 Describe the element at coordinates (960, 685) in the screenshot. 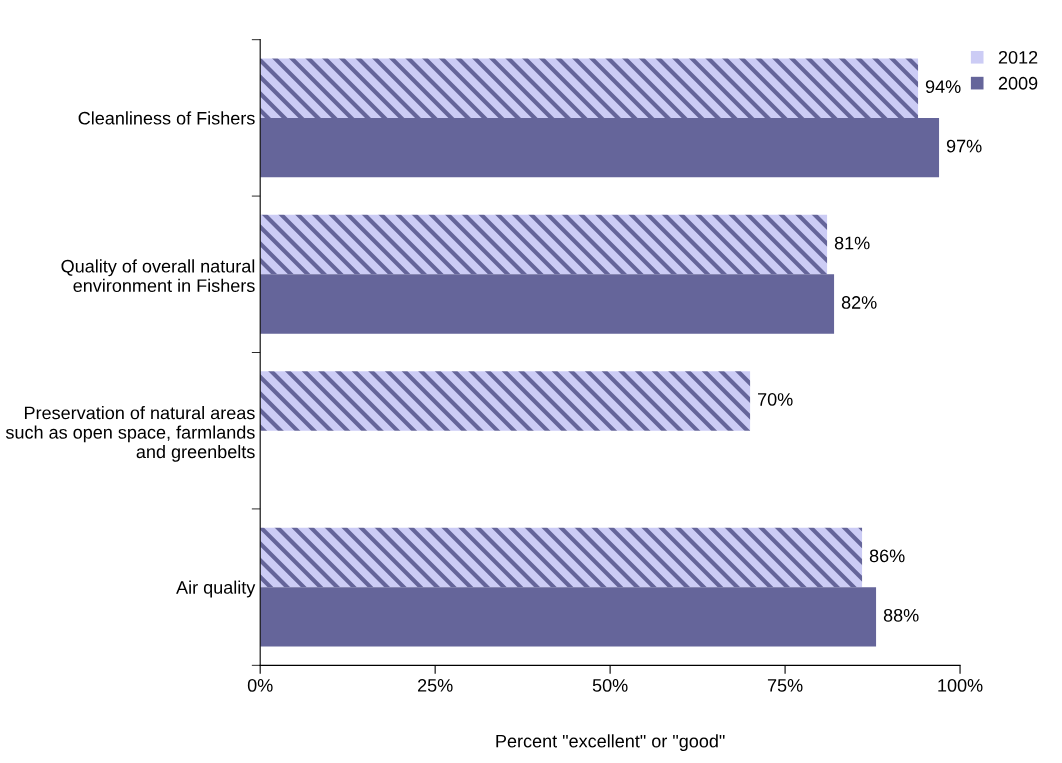

I see `x-tick-label: 100%` at that location.